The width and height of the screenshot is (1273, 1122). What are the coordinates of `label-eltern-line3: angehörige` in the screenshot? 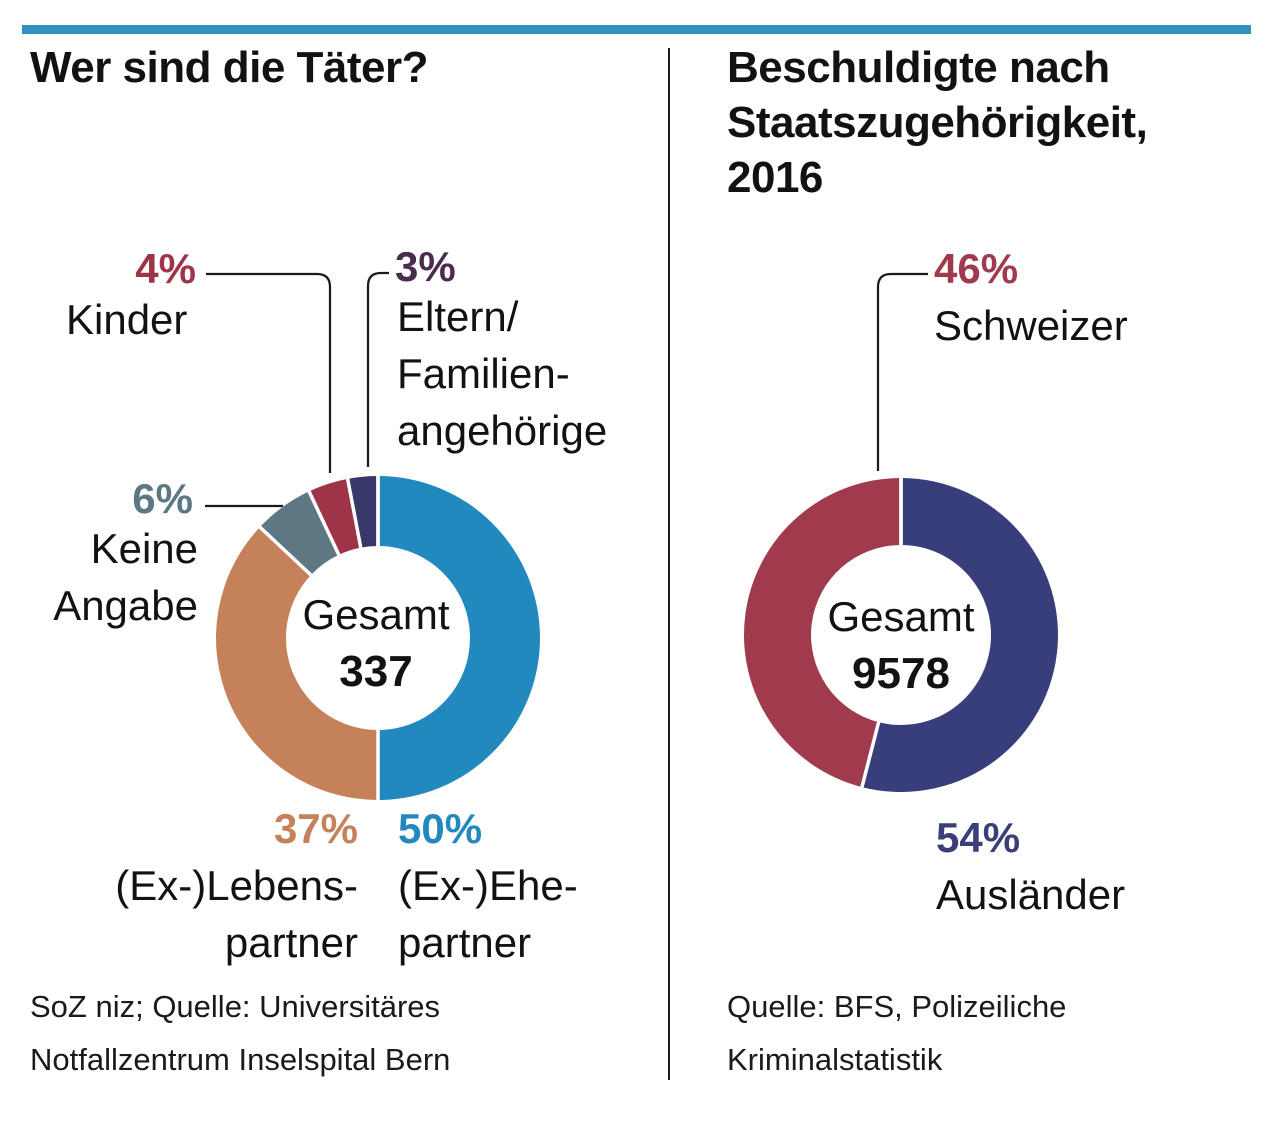 It's located at (502, 430).